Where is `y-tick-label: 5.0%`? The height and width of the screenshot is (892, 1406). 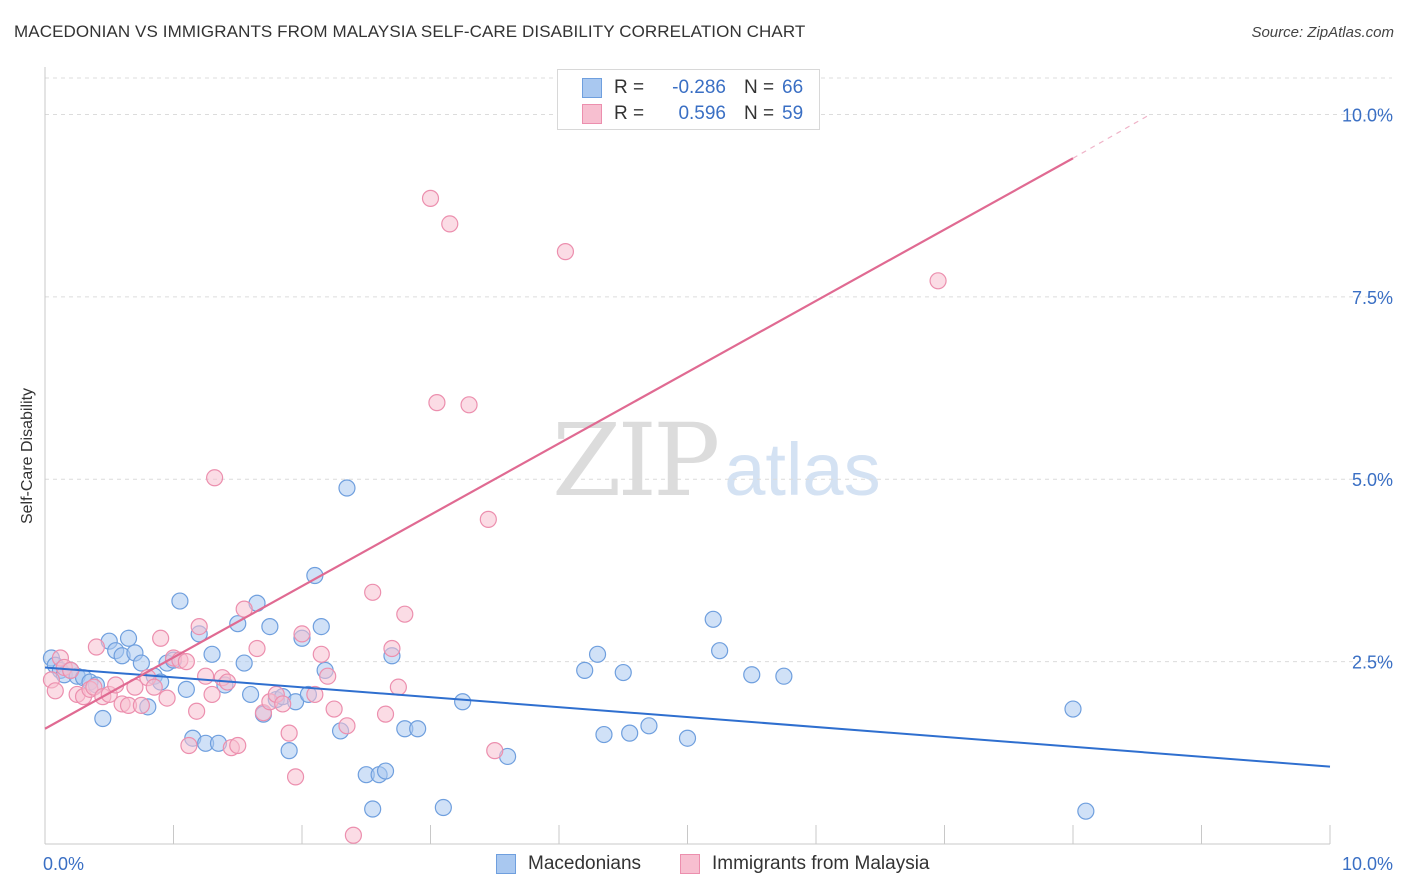 y-tick-label: 5.0% is located at coordinates (1372, 480).